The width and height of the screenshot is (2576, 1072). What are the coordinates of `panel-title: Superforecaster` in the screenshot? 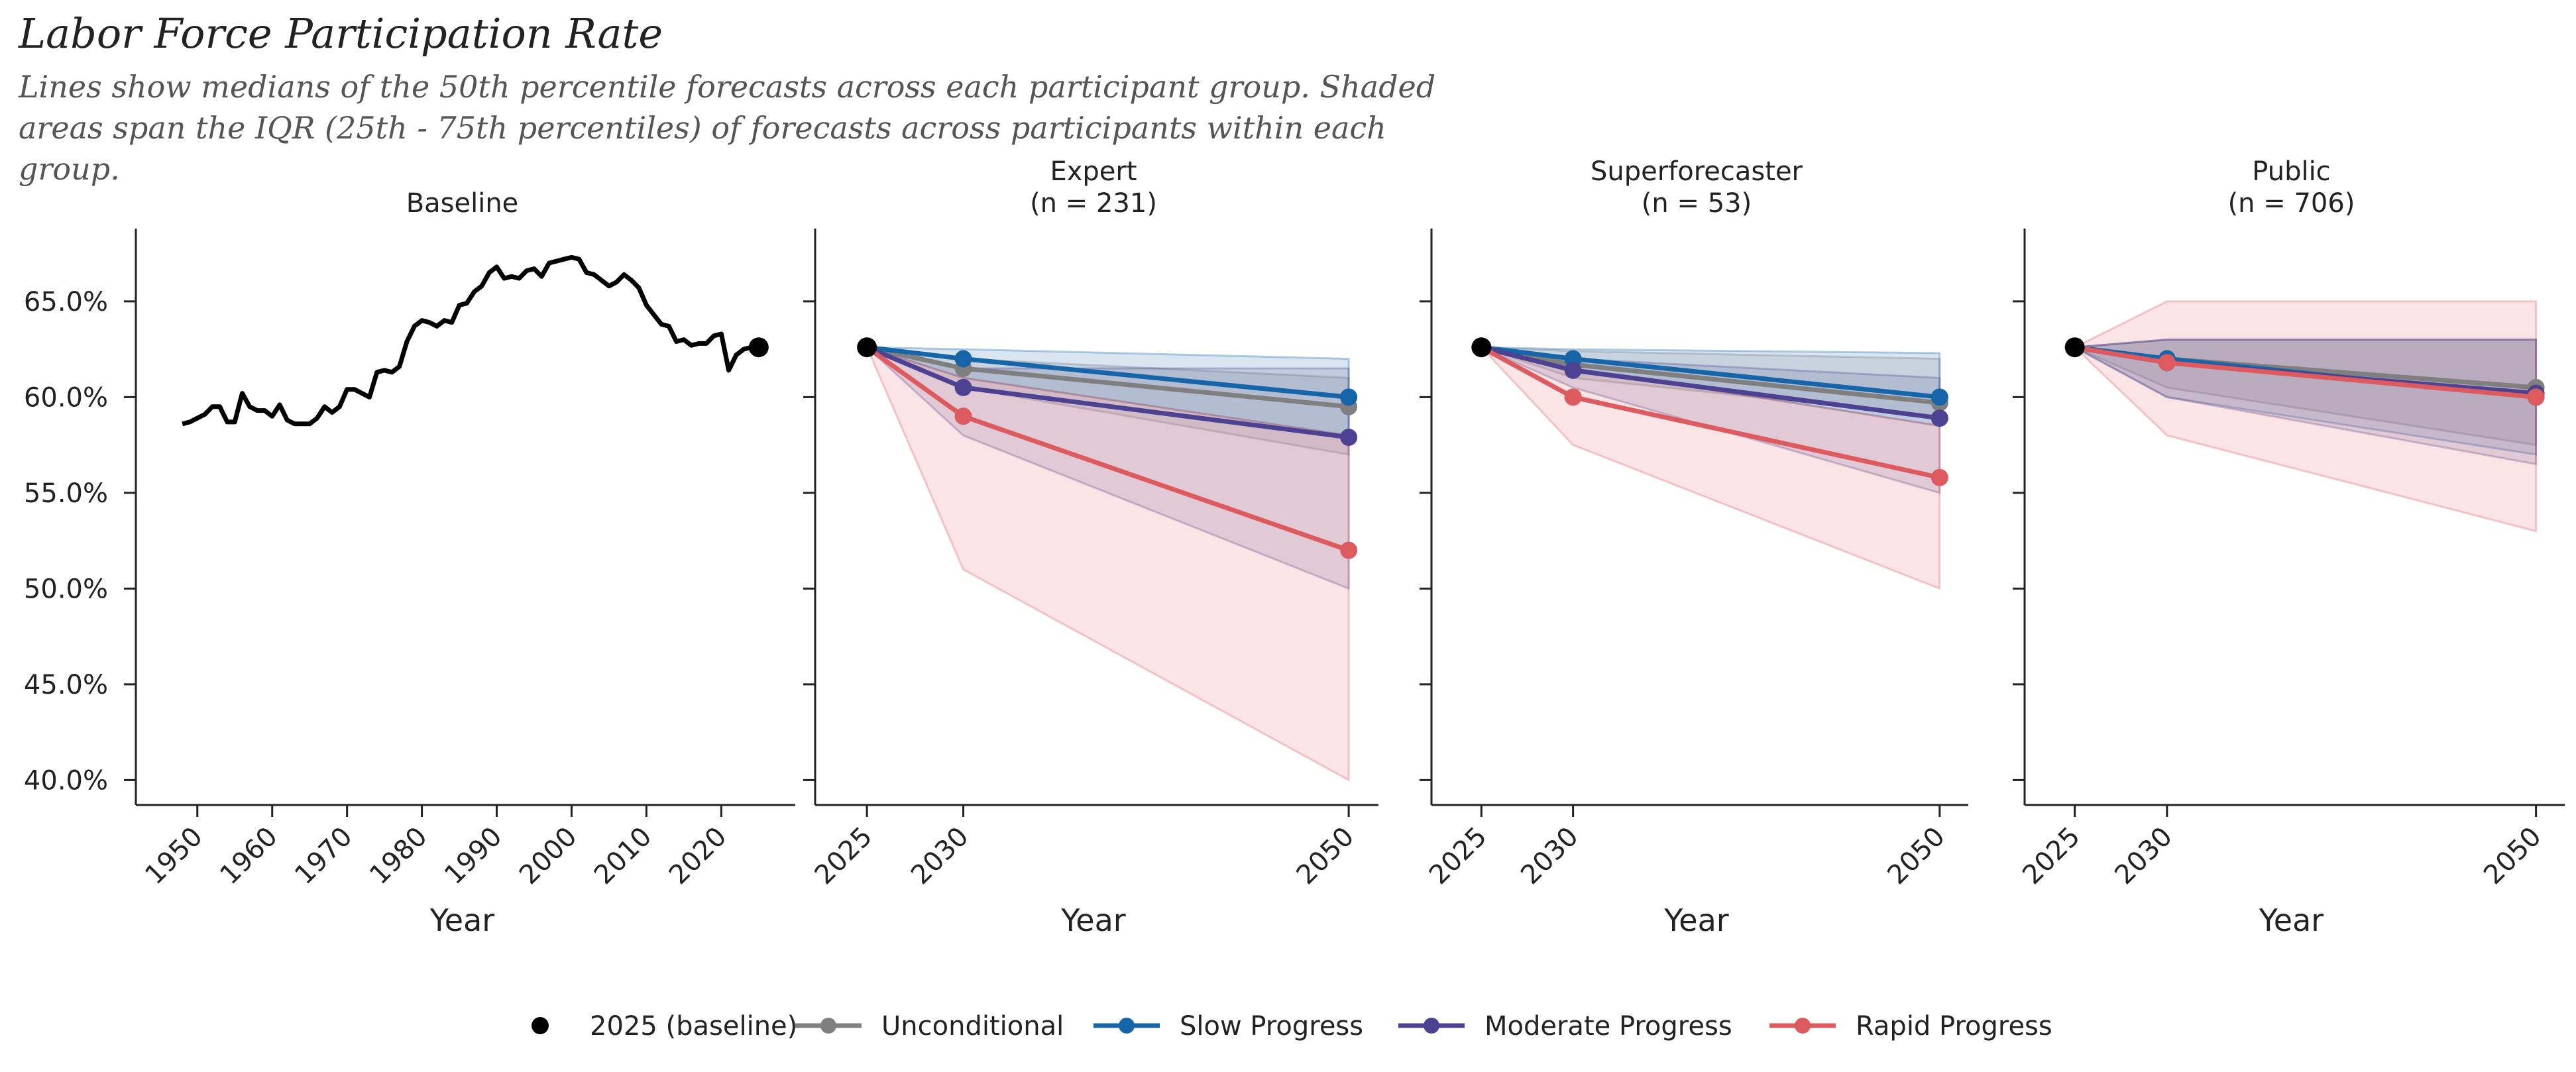 It's located at (1697, 171).